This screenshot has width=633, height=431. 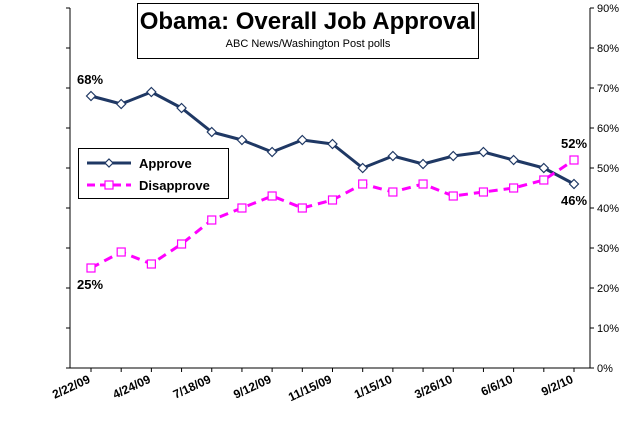 What do you see at coordinates (165, 163) in the screenshot?
I see `legend-label-approve: Approve` at bounding box center [165, 163].